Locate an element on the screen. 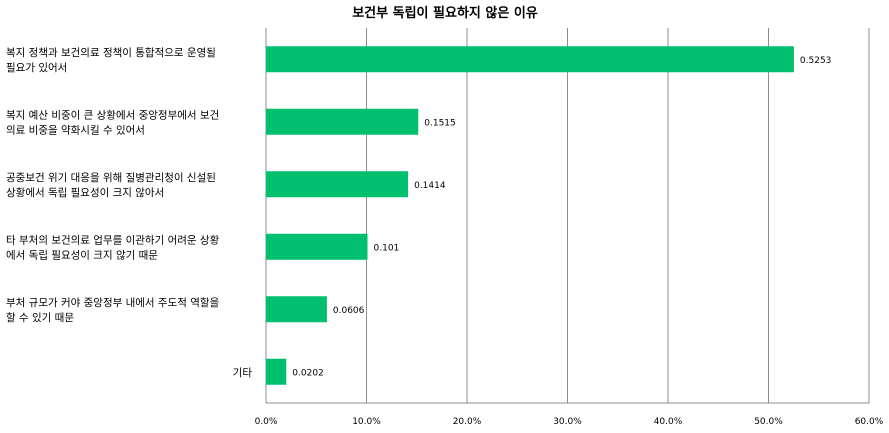  category-label: 부처 규모가 커야 중앙정부 내에서 주도적 역할을 is located at coordinates (113, 302).